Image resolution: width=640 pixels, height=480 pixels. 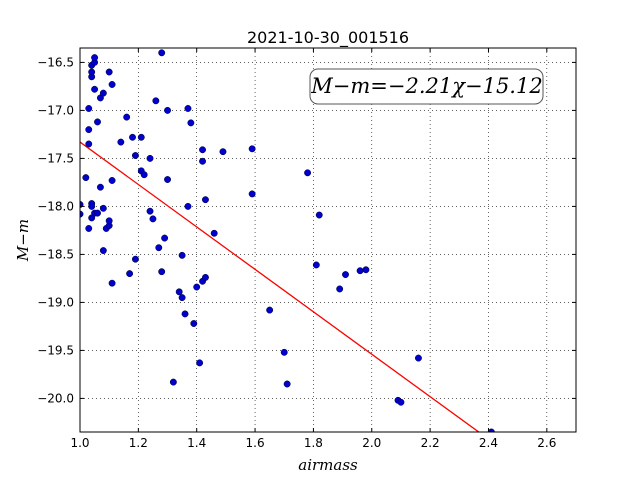 I want to click on equation-box, so click(x=426, y=86).